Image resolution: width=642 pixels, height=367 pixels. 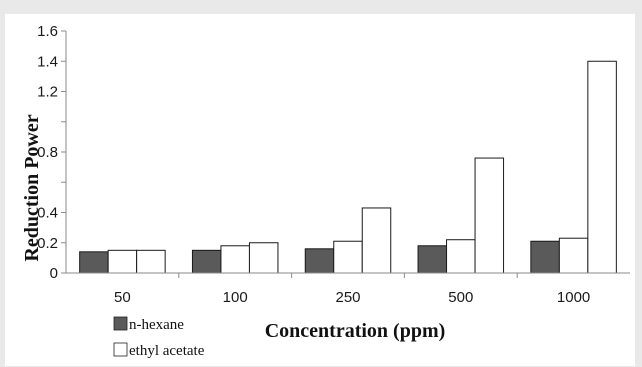 I want to click on x-ticks-group: 50 100 250 500 1000, so click(x=352, y=289).